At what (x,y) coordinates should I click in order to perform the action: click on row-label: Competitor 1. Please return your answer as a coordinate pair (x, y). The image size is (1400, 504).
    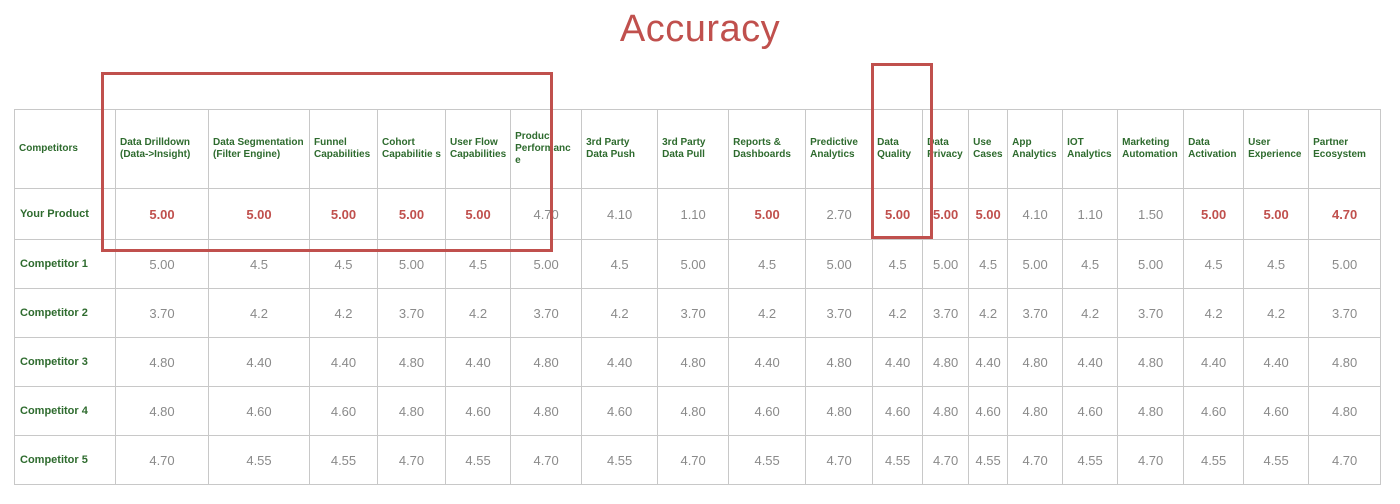
    Looking at the image, I should click on (65, 264).